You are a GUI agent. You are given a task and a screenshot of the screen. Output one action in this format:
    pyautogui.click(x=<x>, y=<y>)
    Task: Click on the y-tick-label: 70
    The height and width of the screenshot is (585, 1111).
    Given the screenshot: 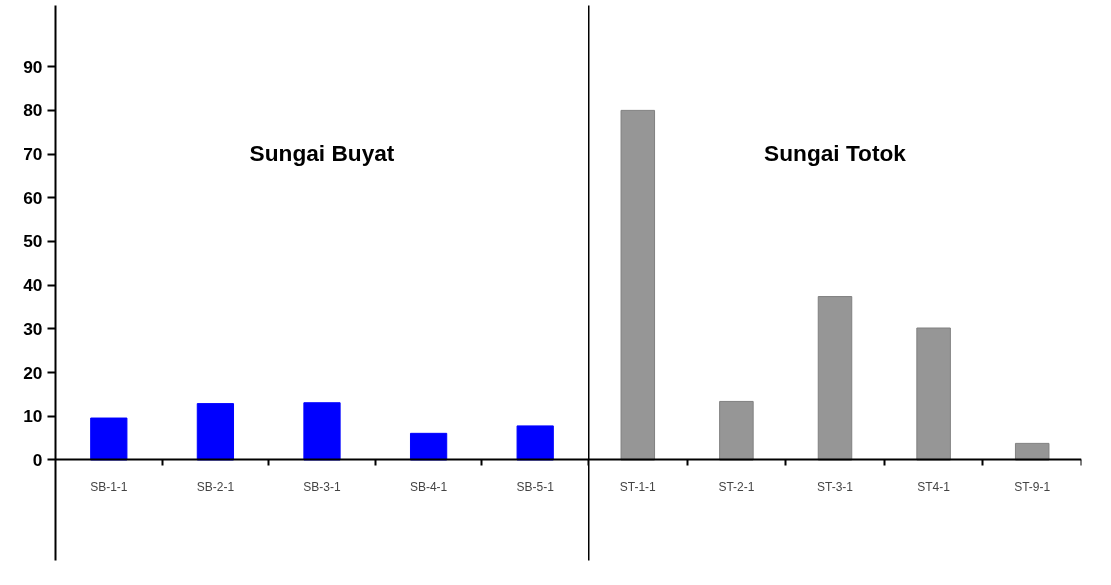 What is the action you would take?
    pyautogui.click(x=33, y=154)
    